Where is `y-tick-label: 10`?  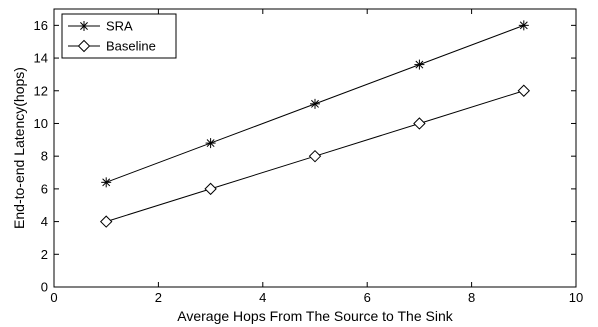 y-tick-label: 10 is located at coordinates (41, 123).